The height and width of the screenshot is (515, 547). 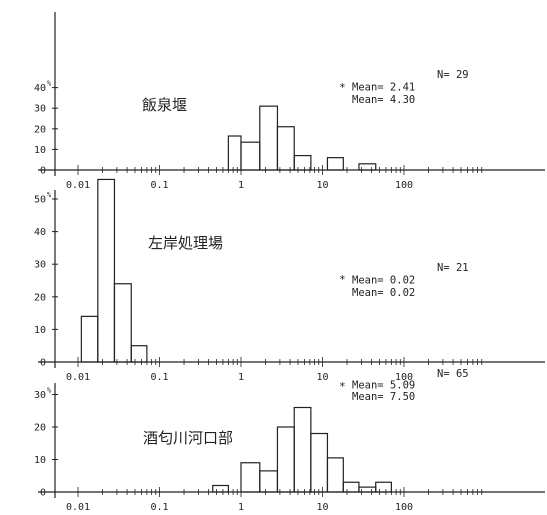 I want to click on stats-line: Mean= 7.50, so click(x=383, y=397).